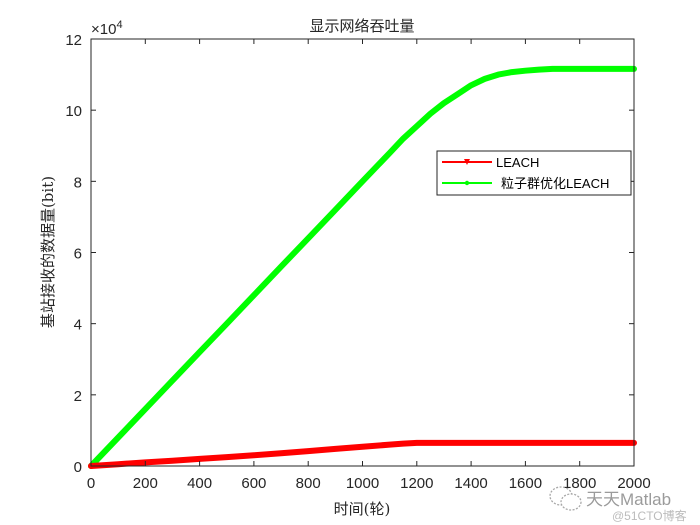 The image size is (700, 525). What do you see at coordinates (199, 483) in the screenshot?
I see `x-tick-label: 400` at bounding box center [199, 483].